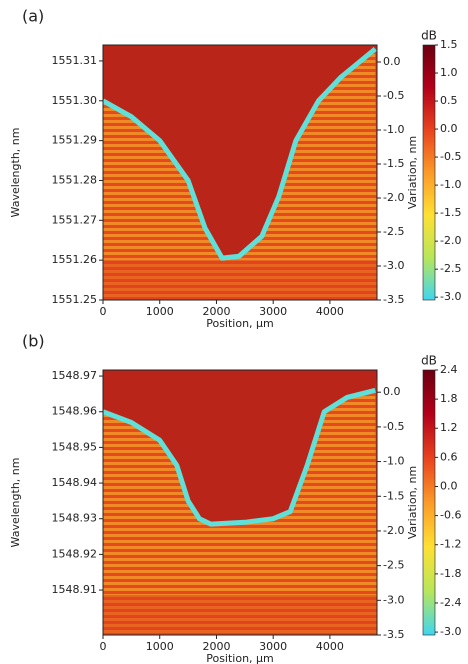  I want to click on colorbar-tick-label: 1.0, so click(449, 72).